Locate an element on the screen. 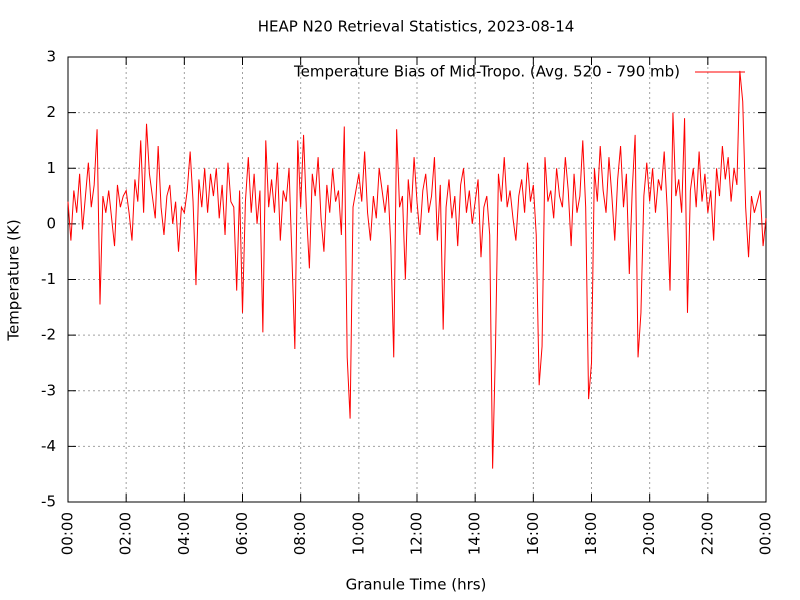  y-tick-label: -1 is located at coordinates (48, 279).